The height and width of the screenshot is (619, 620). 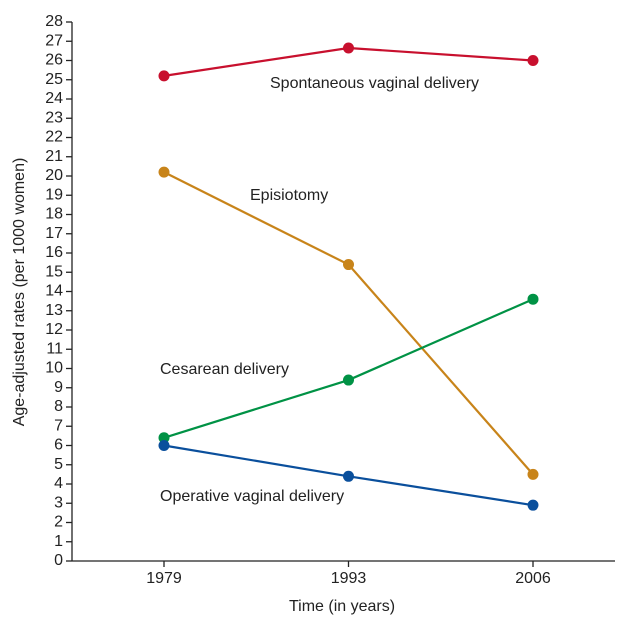 I want to click on series-label: Spontaneous vaginal delivery, so click(x=374, y=83).